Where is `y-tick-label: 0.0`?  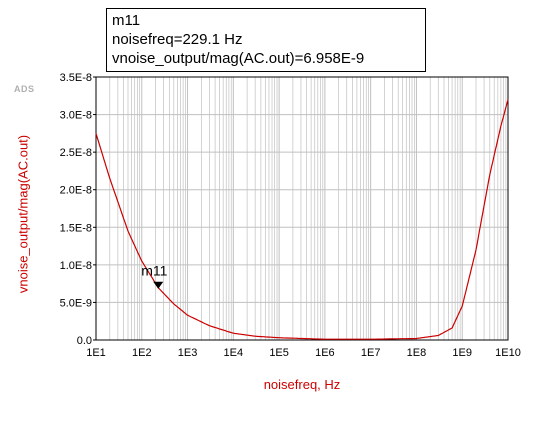
y-tick-label: 0.0 is located at coordinates (84, 341).